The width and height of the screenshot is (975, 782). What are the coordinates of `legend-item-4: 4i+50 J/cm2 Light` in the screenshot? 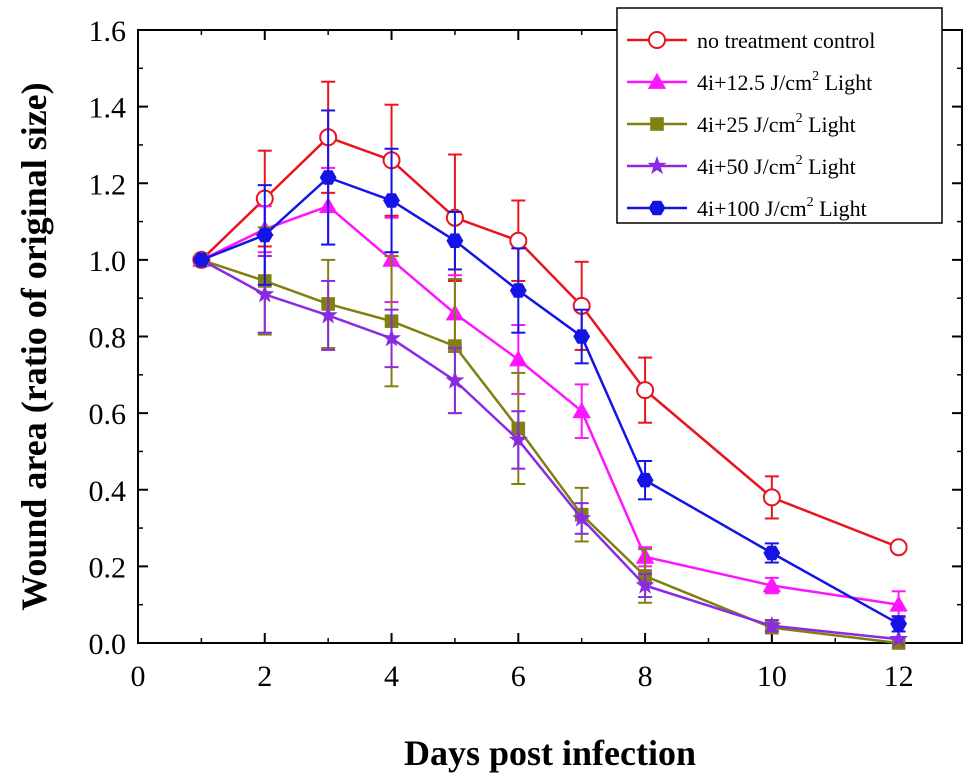 It's located at (741, 166).